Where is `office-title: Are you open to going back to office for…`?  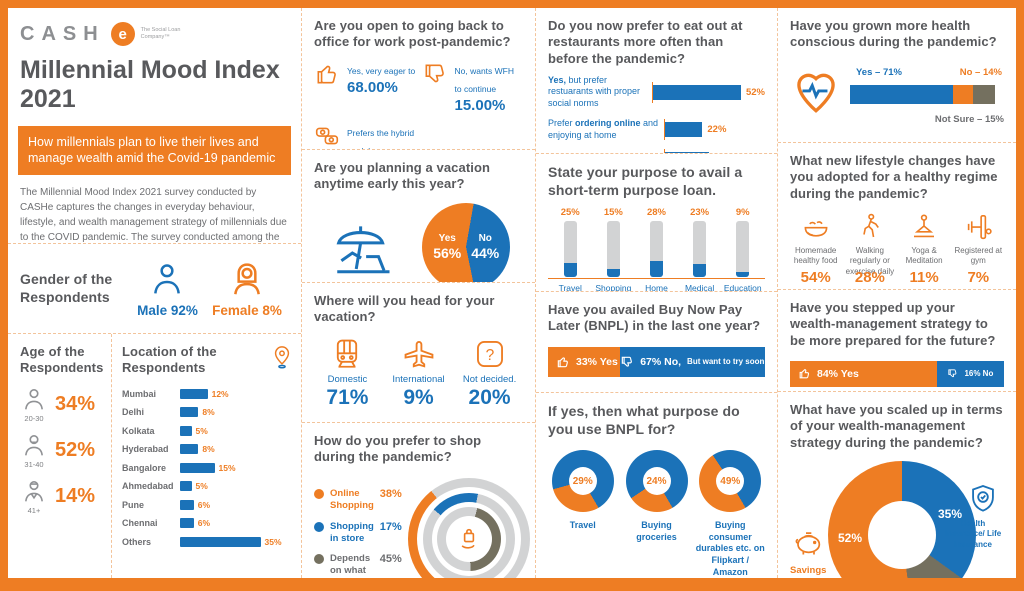 office-title: Are you open to going back to office for… is located at coordinates (412, 34).